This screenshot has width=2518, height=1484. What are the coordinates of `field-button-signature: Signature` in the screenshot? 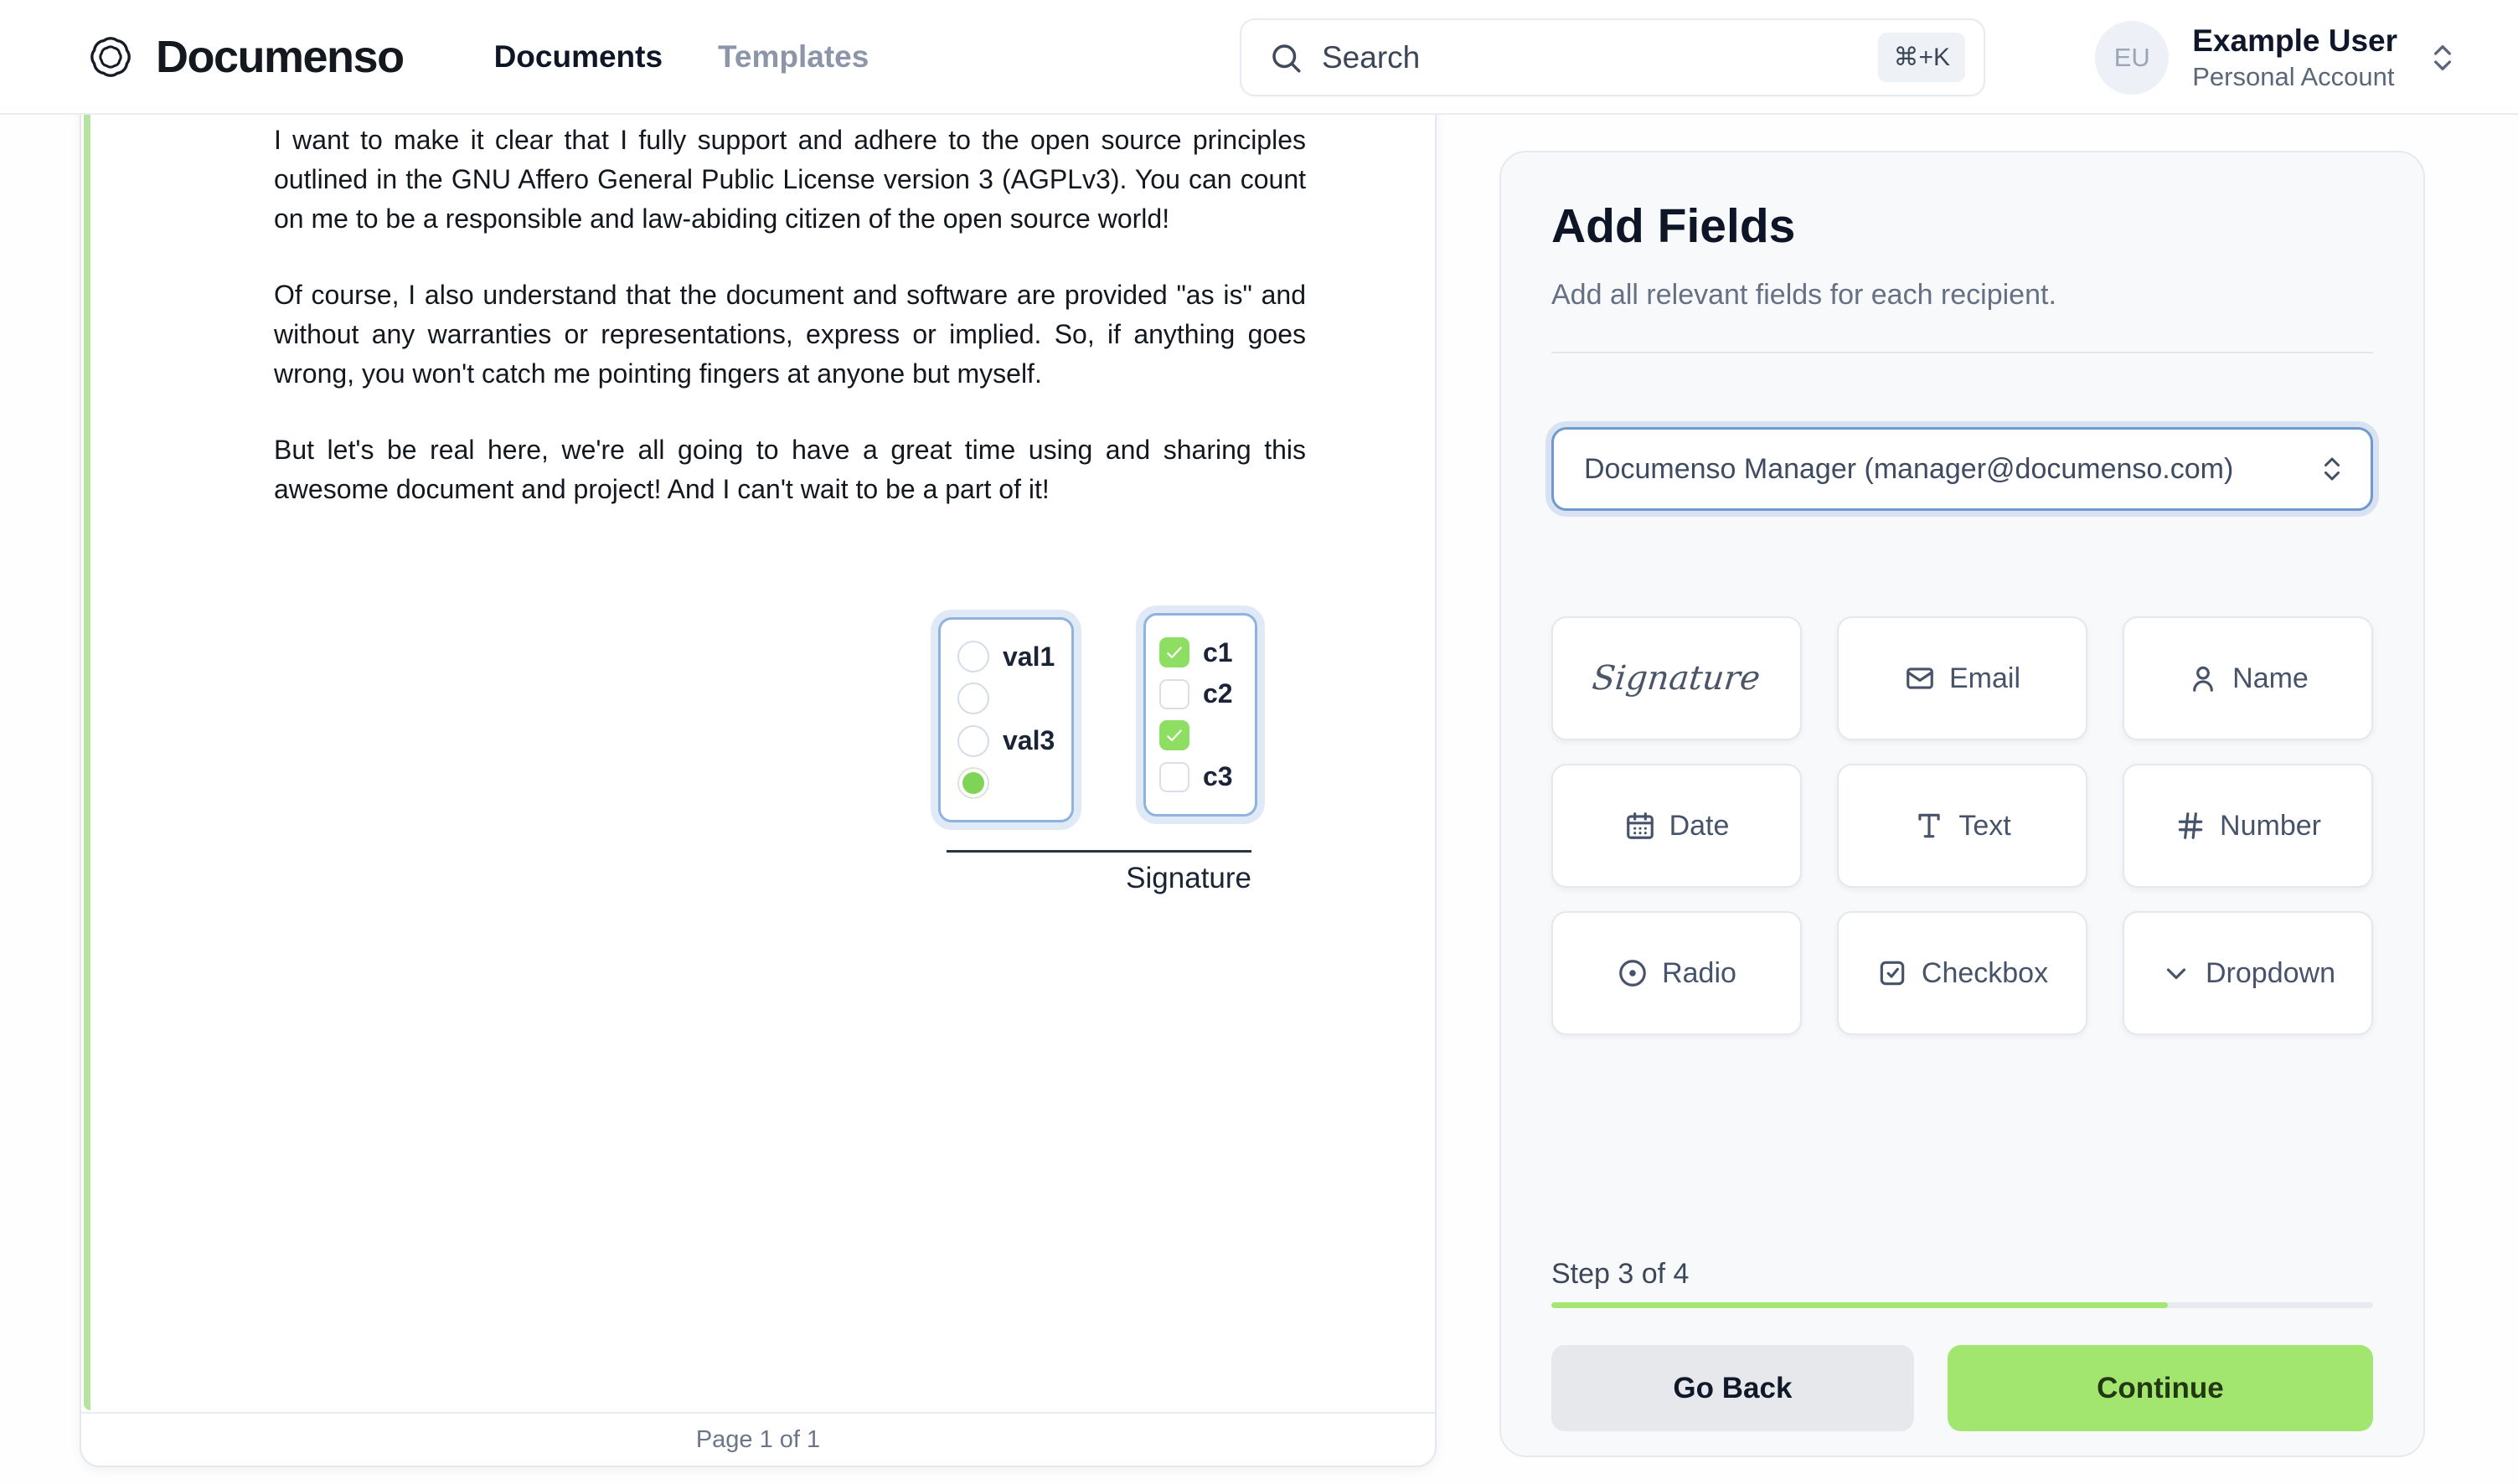 It's located at (1677, 678).